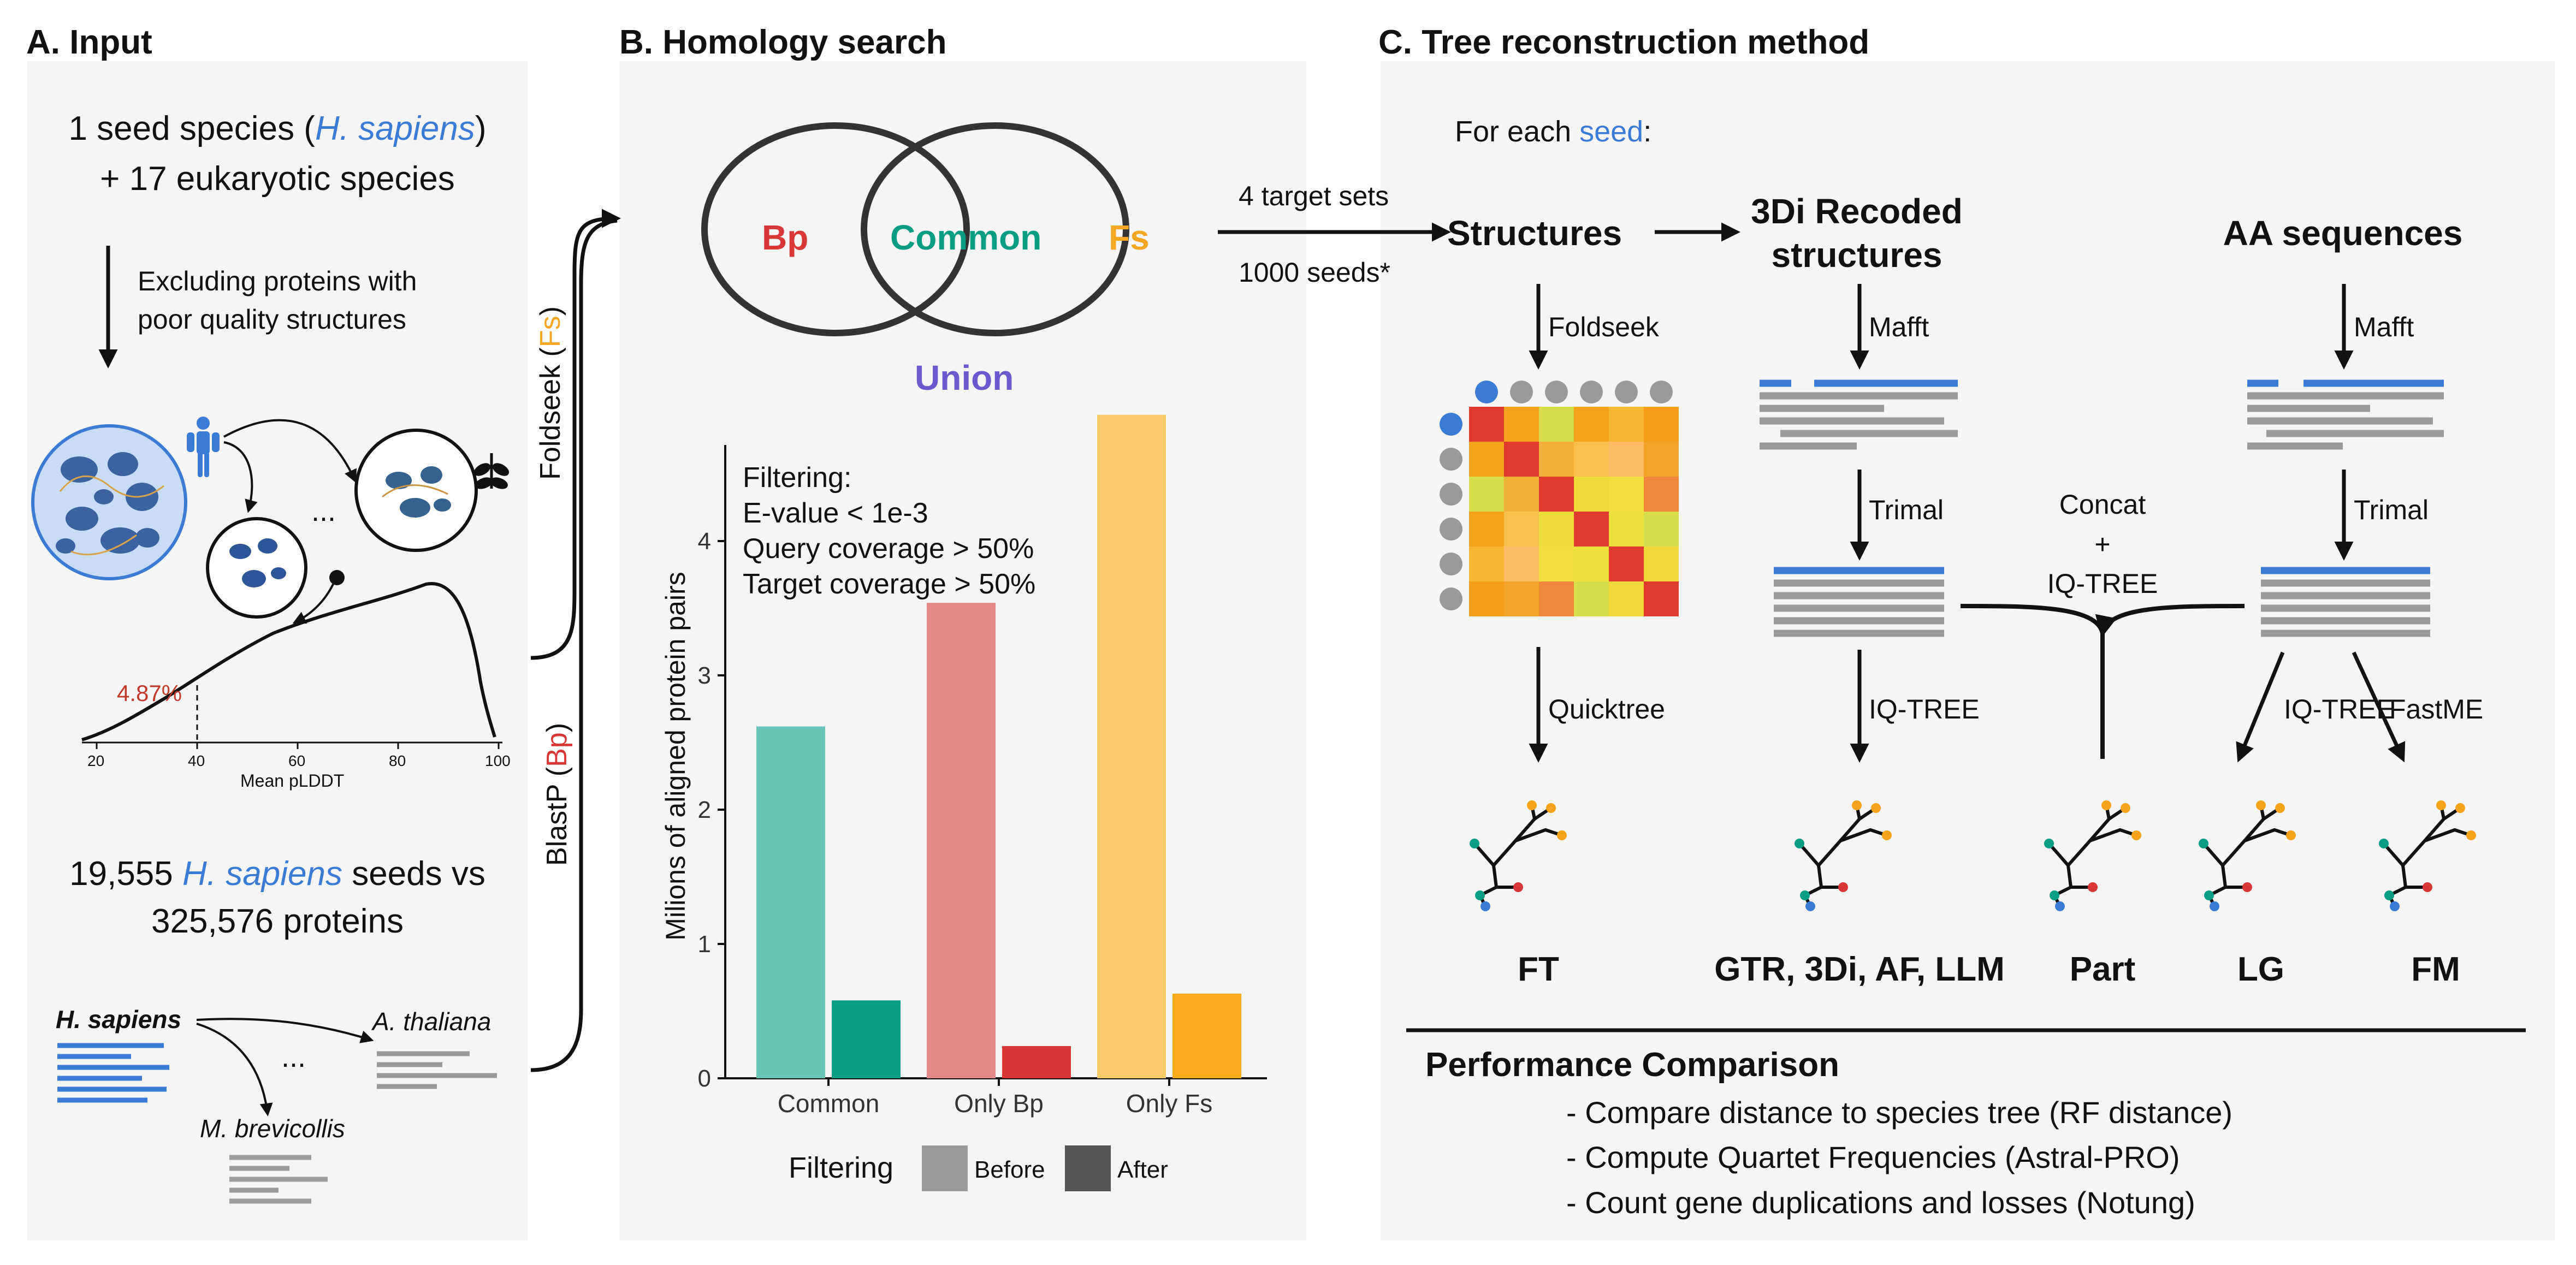 The image size is (2576, 1265). What do you see at coordinates (272, 319) in the screenshot?
I see `exclude-text-2: poor quality structures` at bounding box center [272, 319].